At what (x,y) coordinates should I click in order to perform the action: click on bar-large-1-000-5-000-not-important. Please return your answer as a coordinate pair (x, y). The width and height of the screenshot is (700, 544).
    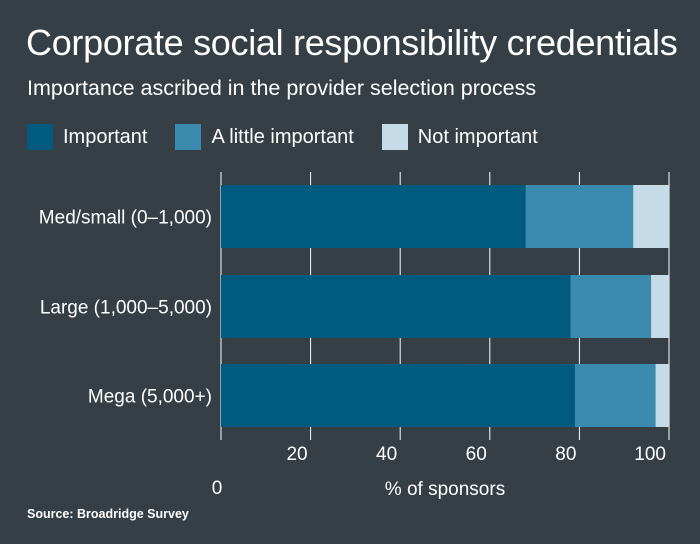
    Looking at the image, I should click on (660, 306).